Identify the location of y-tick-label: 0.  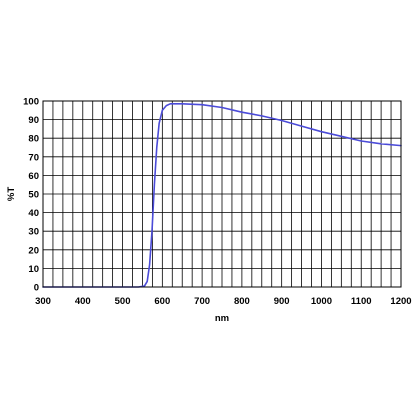
(36, 288).